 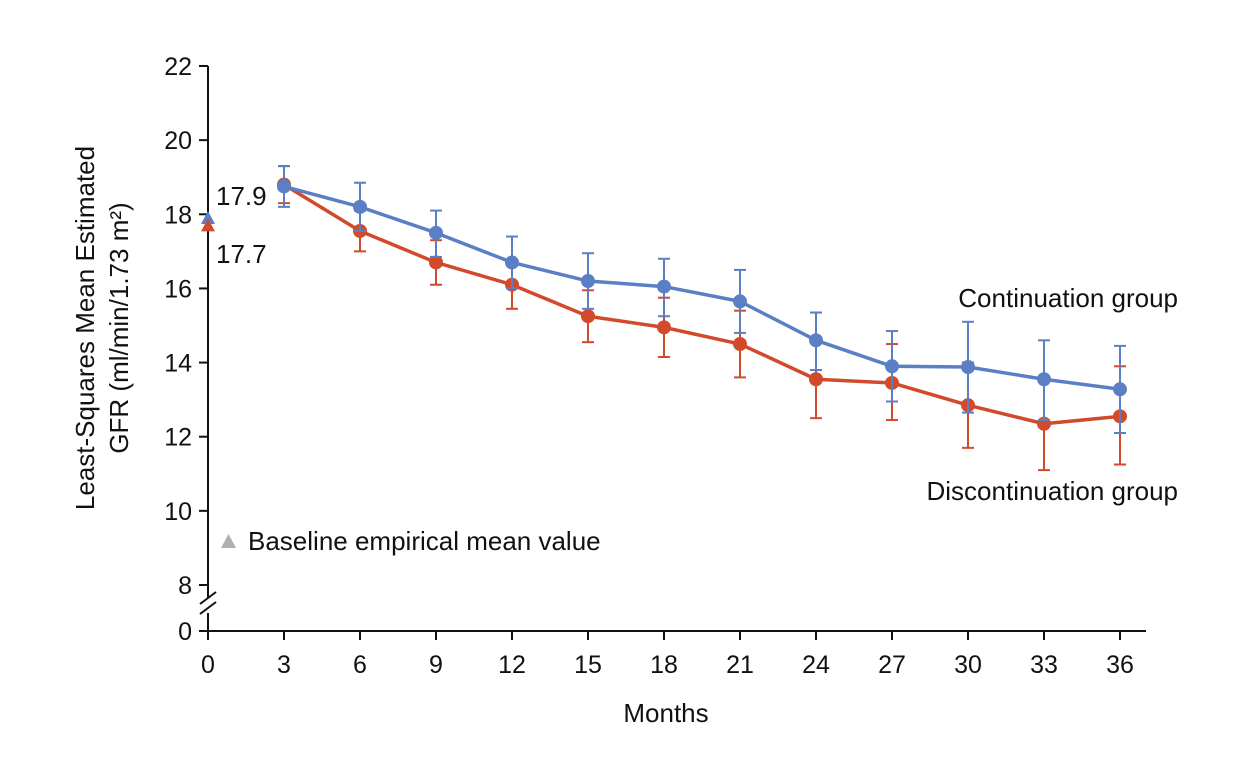 I want to click on y-axis-label-line1: Least-Squares Mean Estimated, so click(x=85, y=328).